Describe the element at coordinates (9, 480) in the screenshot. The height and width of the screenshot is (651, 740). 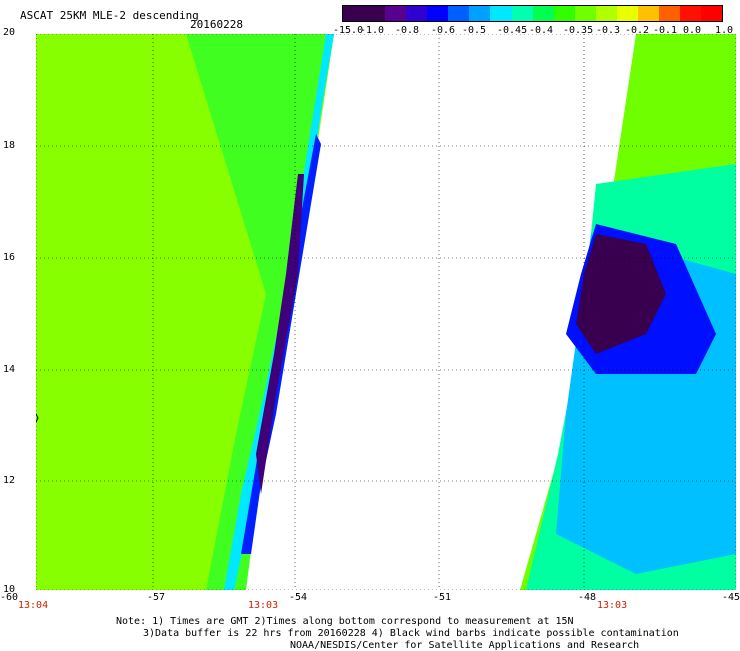
I see `latitude-label: 12` at that location.